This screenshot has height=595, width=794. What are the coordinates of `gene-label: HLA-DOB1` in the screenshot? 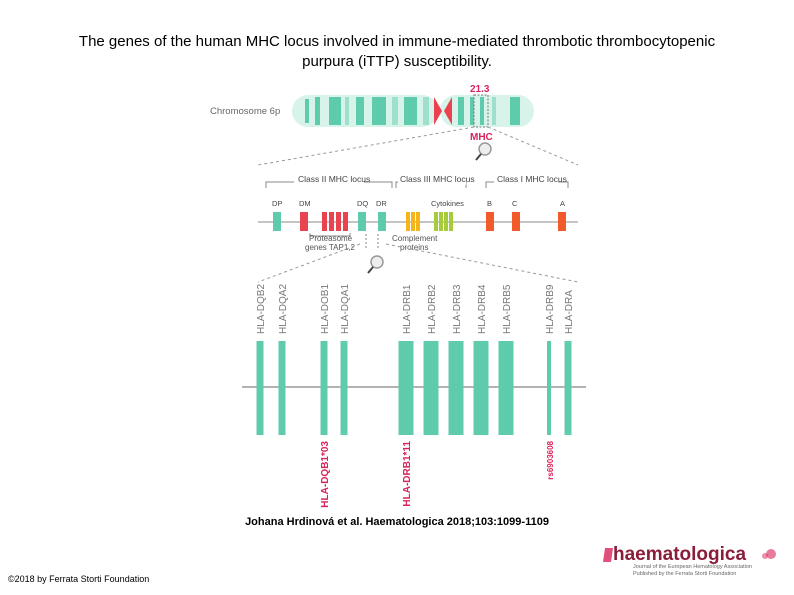 It's located at (325, 309).